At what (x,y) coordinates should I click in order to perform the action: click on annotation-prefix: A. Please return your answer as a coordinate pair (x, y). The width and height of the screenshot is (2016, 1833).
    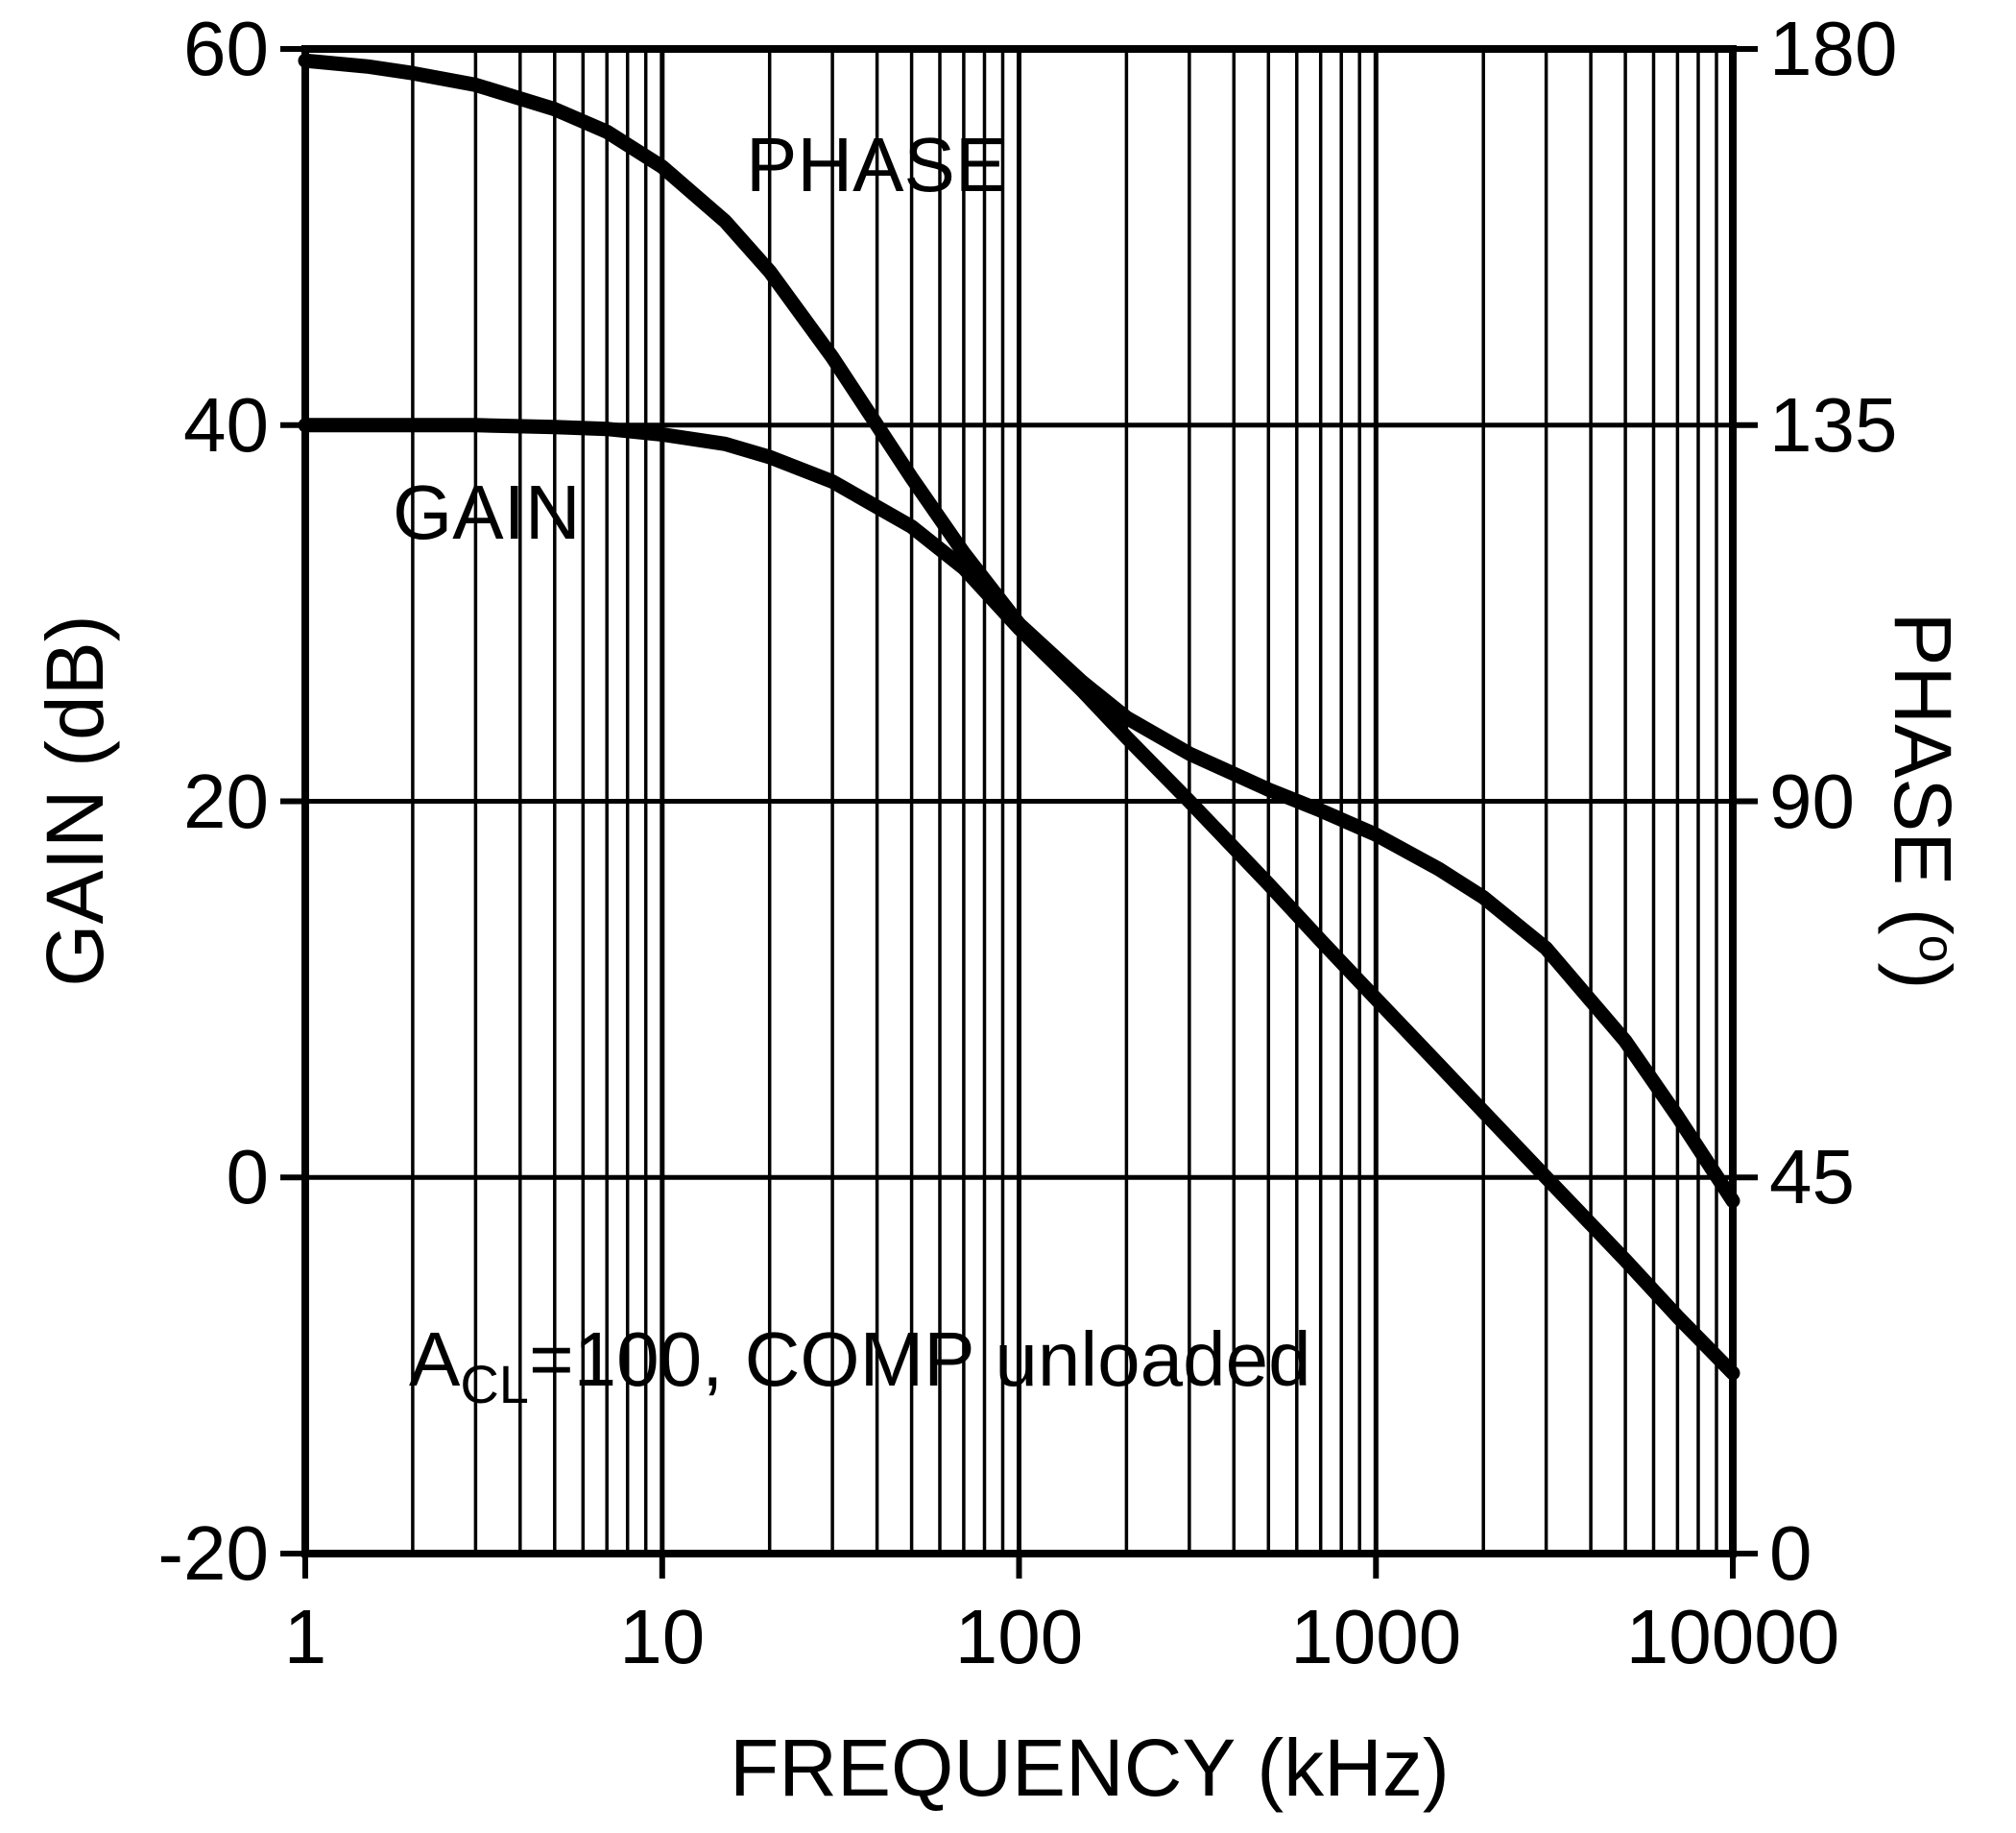
    Looking at the image, I should click on (435, 1359).